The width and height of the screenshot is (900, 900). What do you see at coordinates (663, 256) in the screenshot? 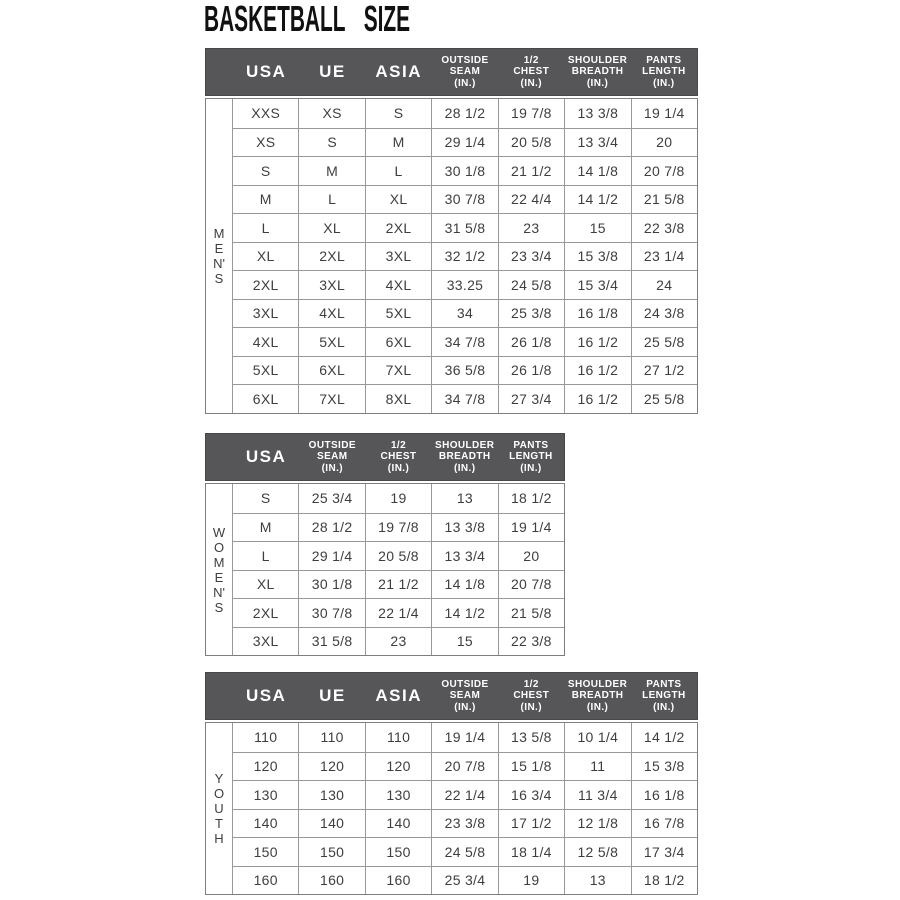
I see `table-cell: 23 1/4` at bounding box center [663, 256].